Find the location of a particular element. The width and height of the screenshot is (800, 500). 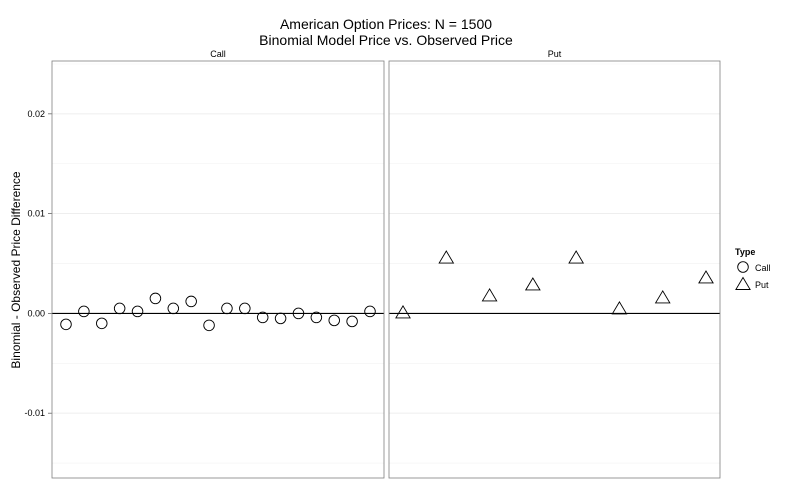

y-tick-label: 0.00 is located at coordinates (36, 313).